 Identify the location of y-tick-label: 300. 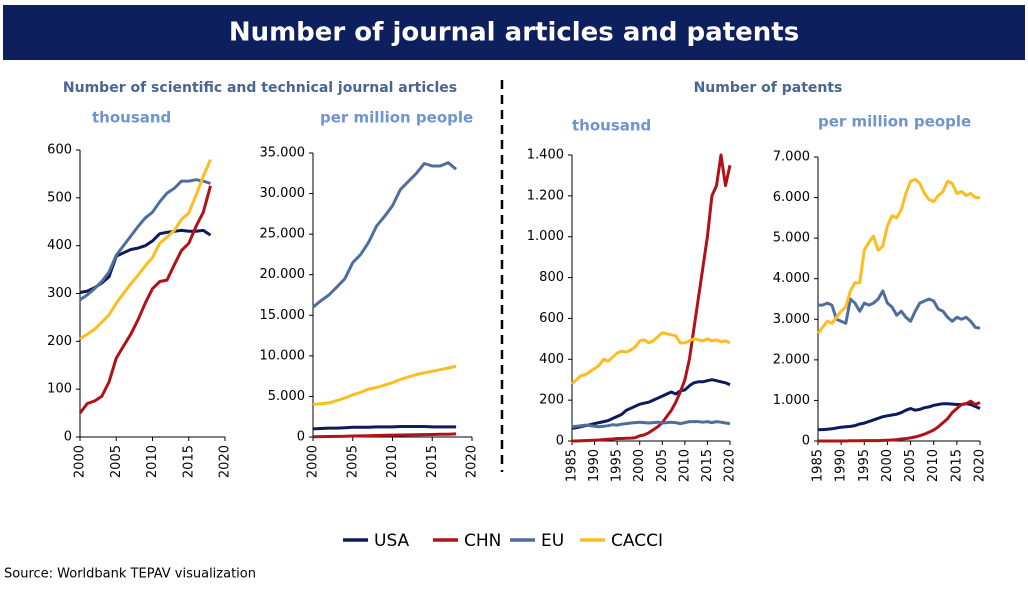
(59, 293).